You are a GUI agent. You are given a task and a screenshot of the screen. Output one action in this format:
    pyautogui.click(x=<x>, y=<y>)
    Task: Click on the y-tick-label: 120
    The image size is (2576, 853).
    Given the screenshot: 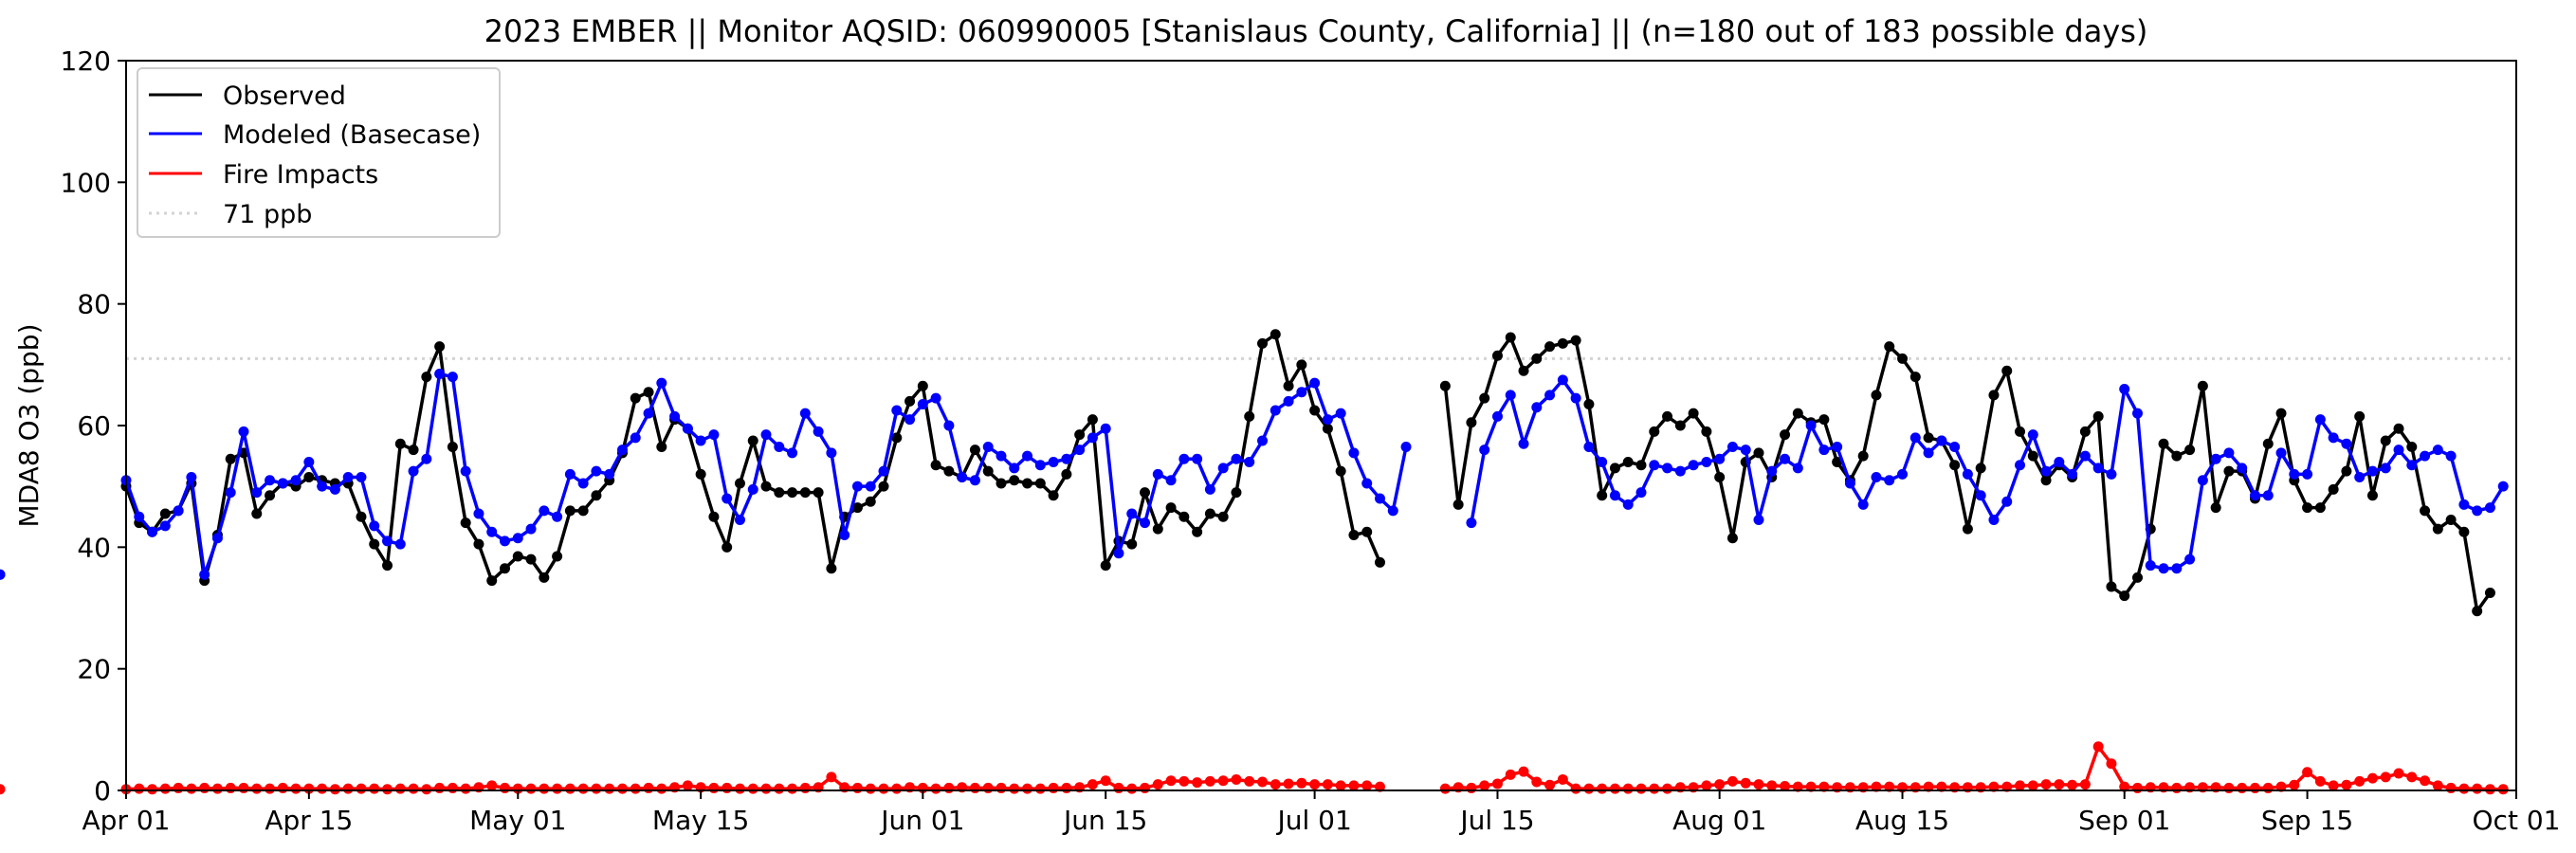 What is the action you would take?
    pyautogui.click(x=86, y=61)
    